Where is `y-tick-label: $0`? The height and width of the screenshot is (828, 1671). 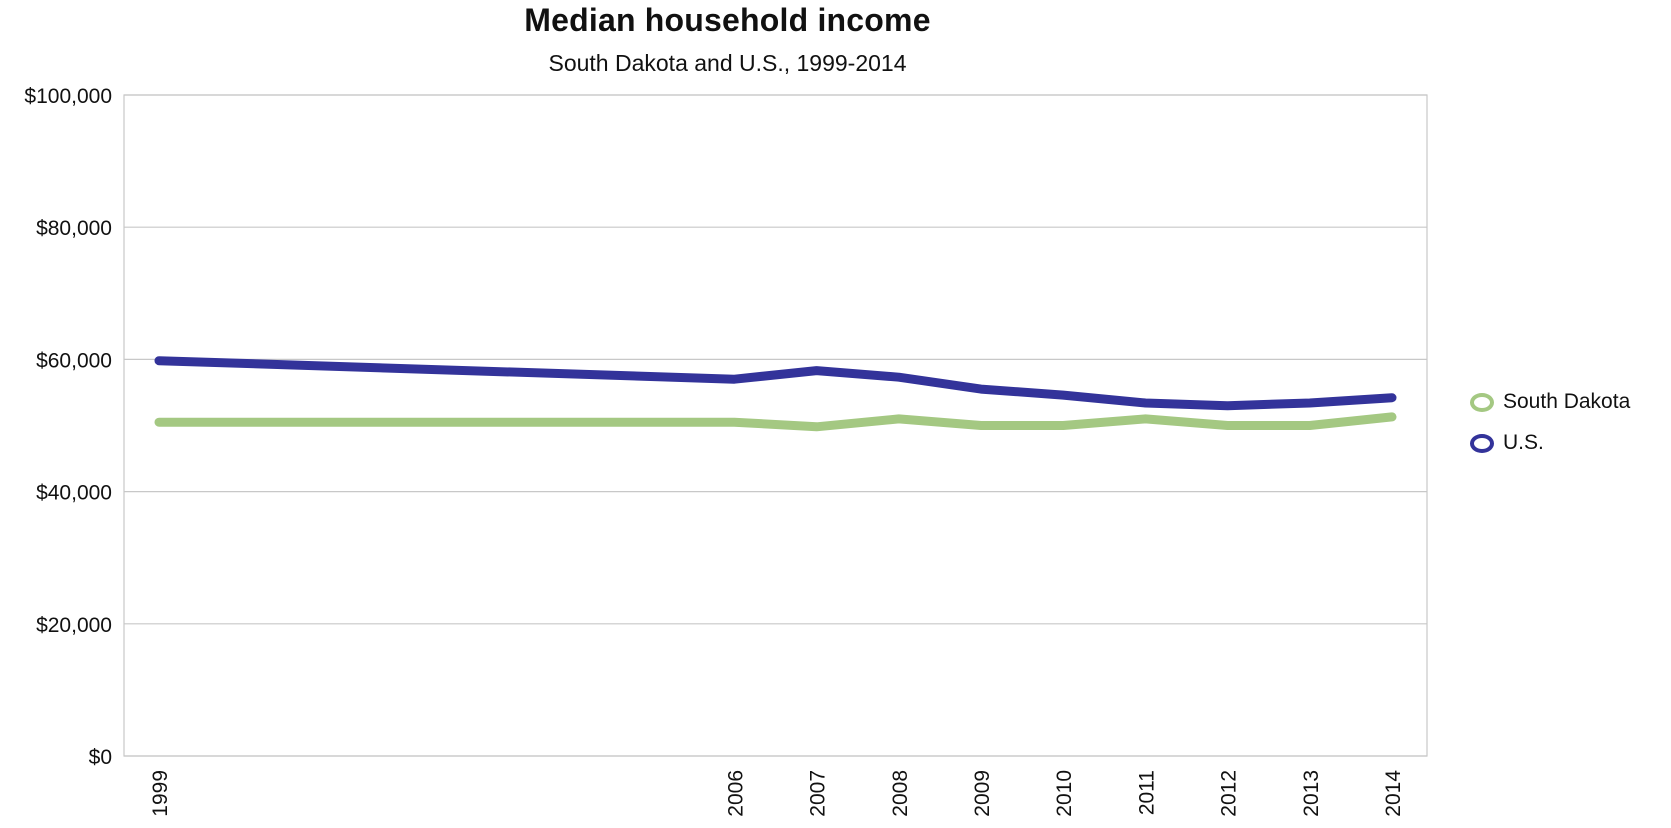
y-tick-label: $0 is located at coordinates (100, 757).